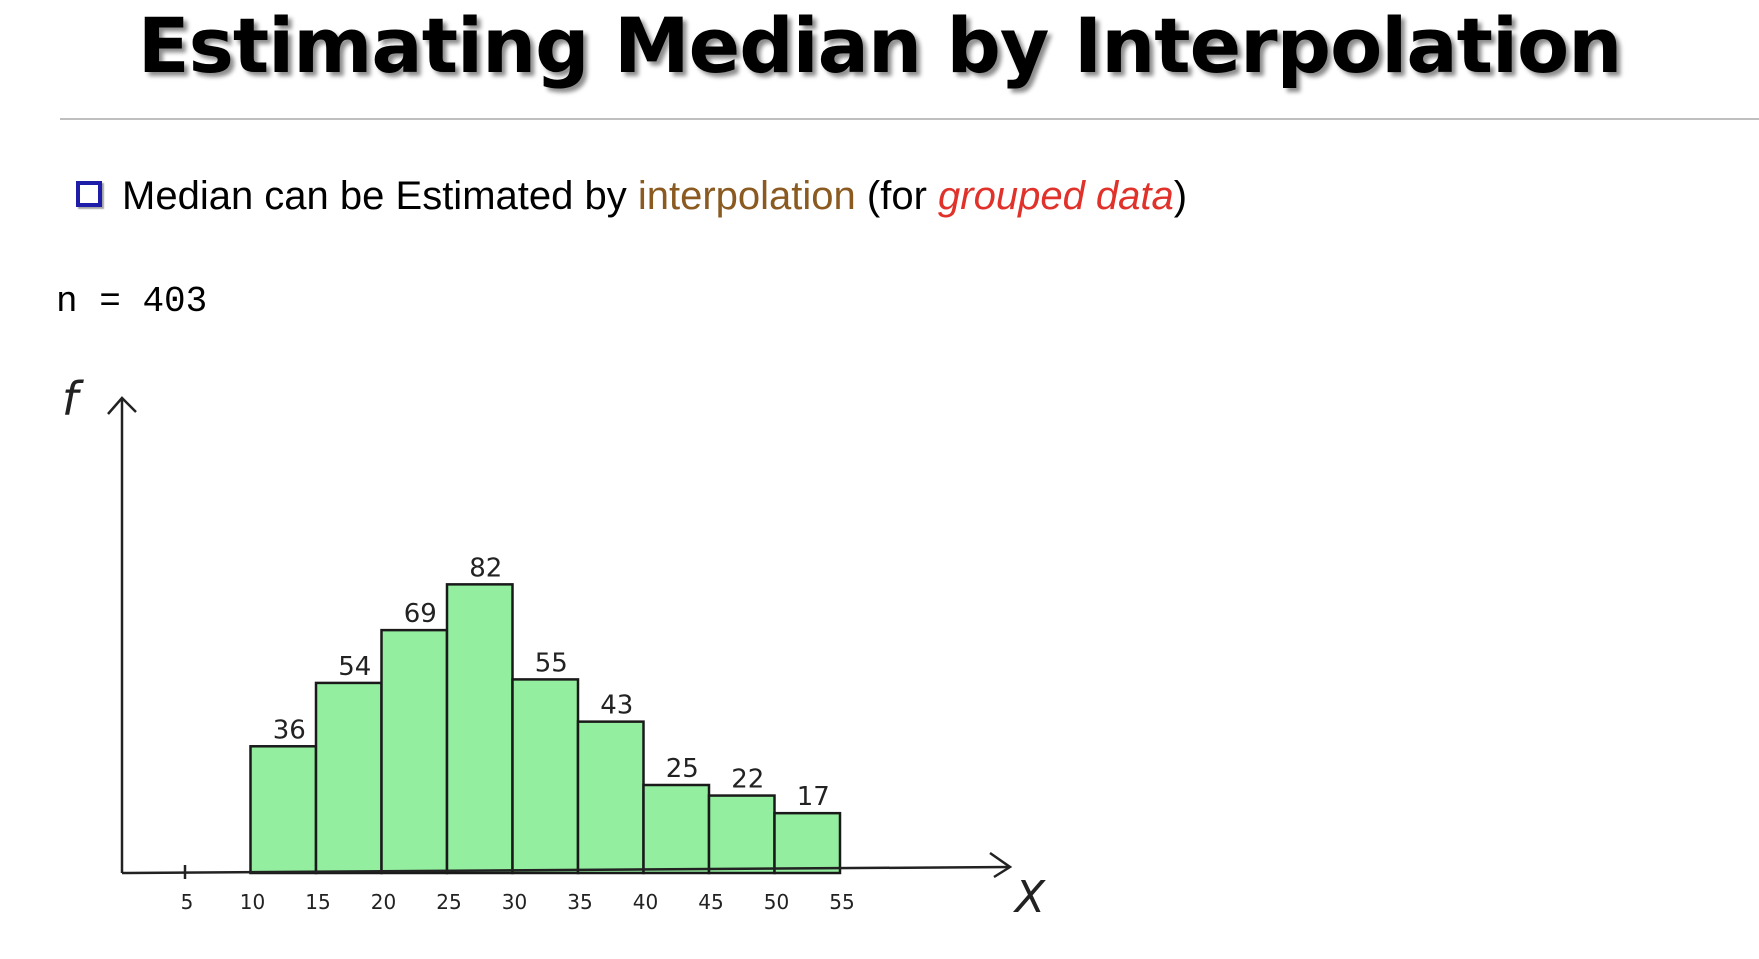 This screenshot has width=1759, height=959. What do you see at coordinates (317, 902) in the screenshot?
I see `x-tick-label: 15` at bounding box center [317, 902].